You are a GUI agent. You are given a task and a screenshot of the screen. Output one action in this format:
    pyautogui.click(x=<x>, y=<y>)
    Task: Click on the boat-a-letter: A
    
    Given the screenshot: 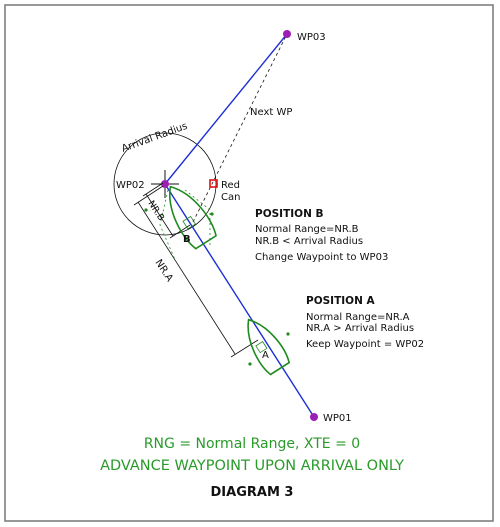 What is the action you would take?
    pyautogui.click(x=265, y=355)
    